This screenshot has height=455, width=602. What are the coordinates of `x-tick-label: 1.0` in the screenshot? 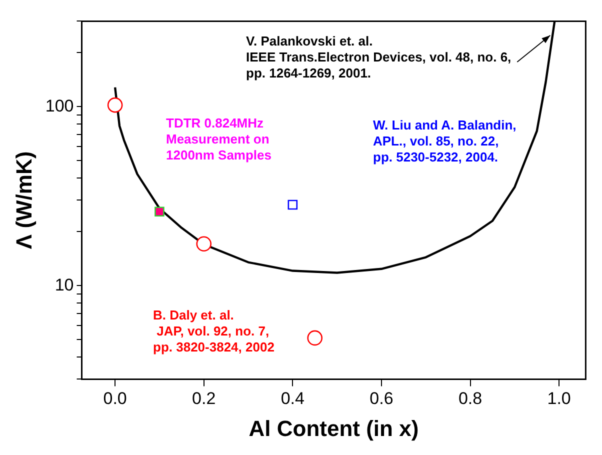 It's located at (559, 398).